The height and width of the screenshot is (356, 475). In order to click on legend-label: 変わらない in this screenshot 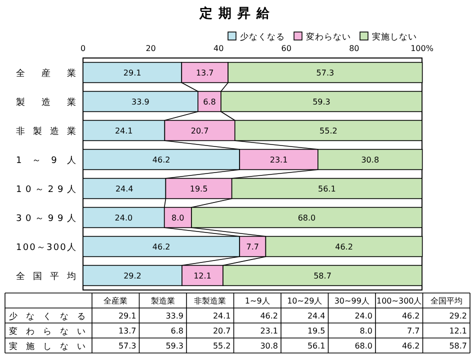, I will do `click(328, 36)`.